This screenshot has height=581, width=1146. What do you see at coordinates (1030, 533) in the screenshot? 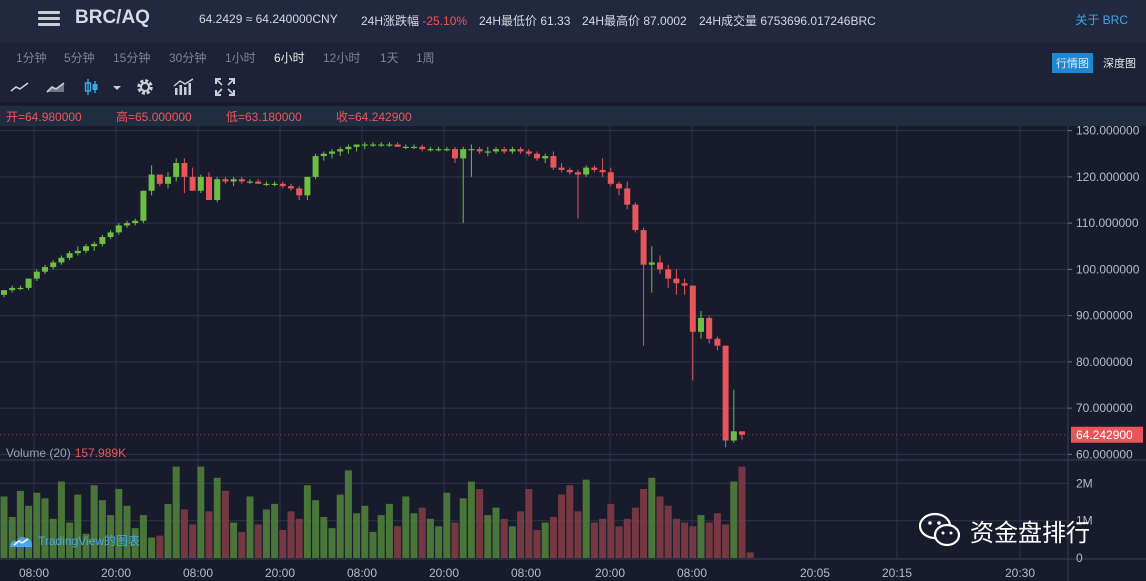
I see `watermark-text: 资金盘排行` at bounding box center [1030, 533].